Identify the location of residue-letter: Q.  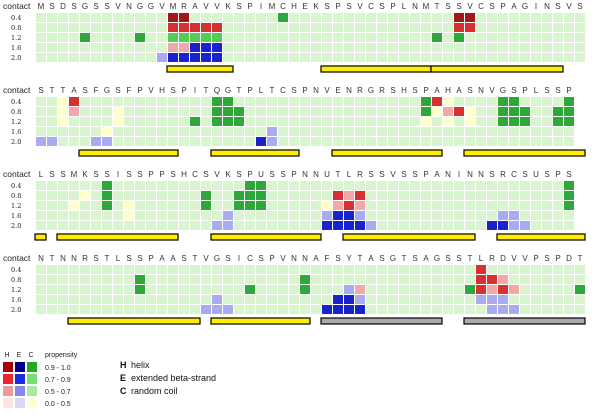
(217, 90).